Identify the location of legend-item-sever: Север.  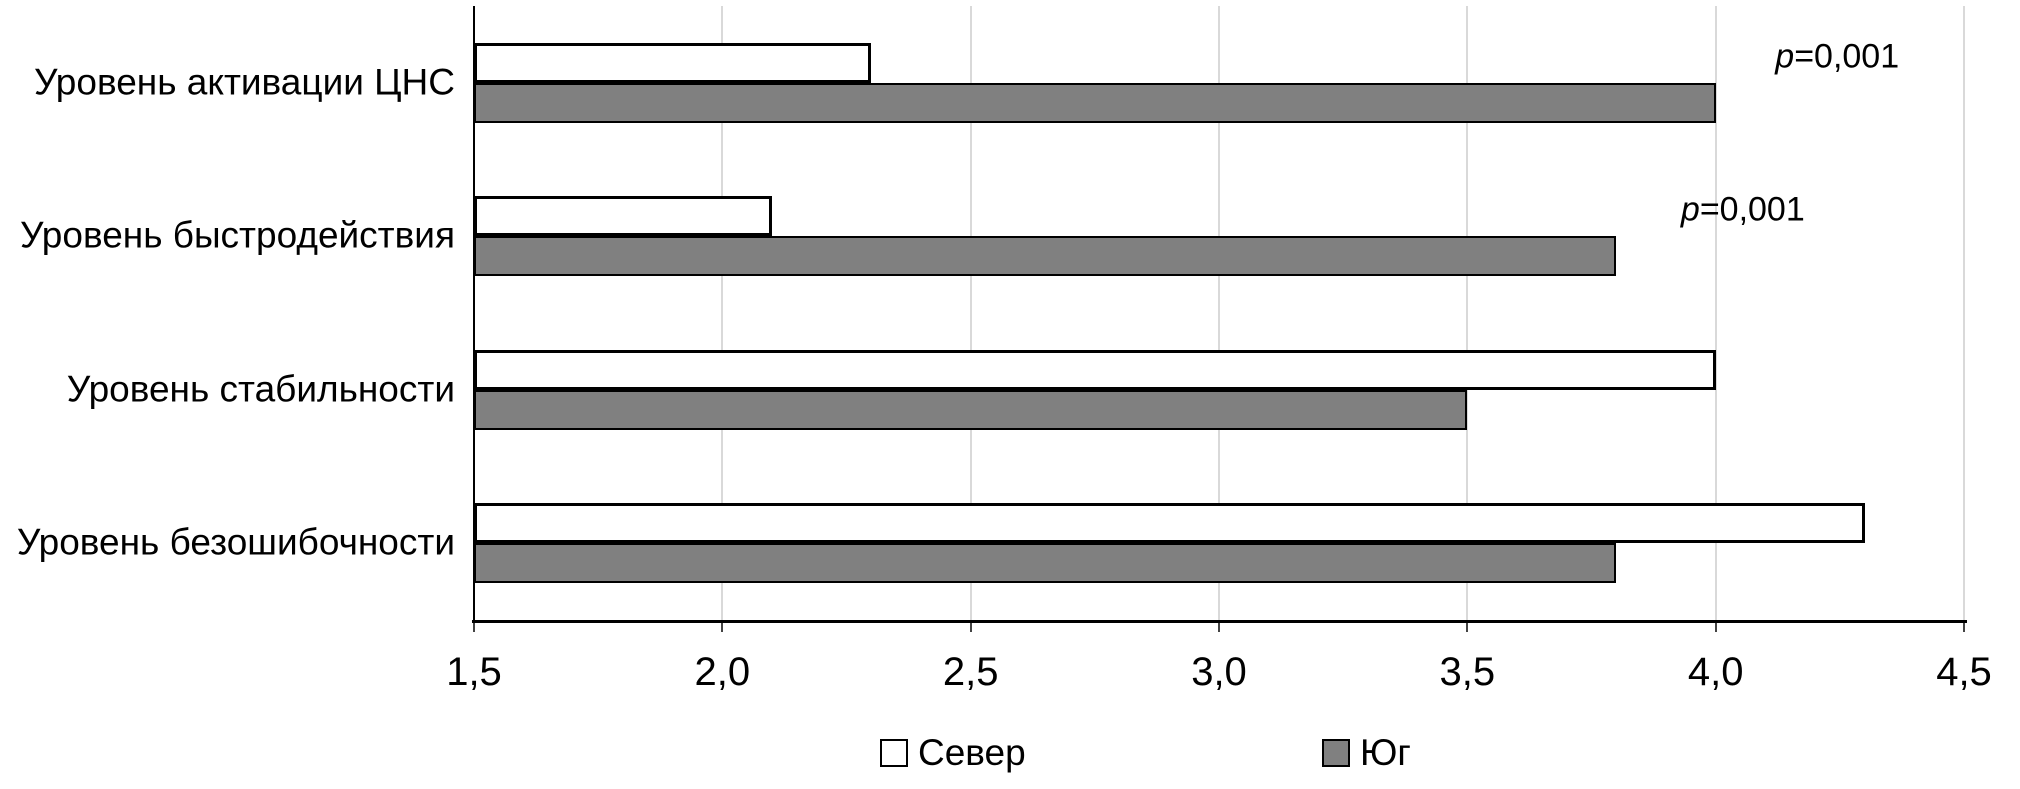
(953, 753).